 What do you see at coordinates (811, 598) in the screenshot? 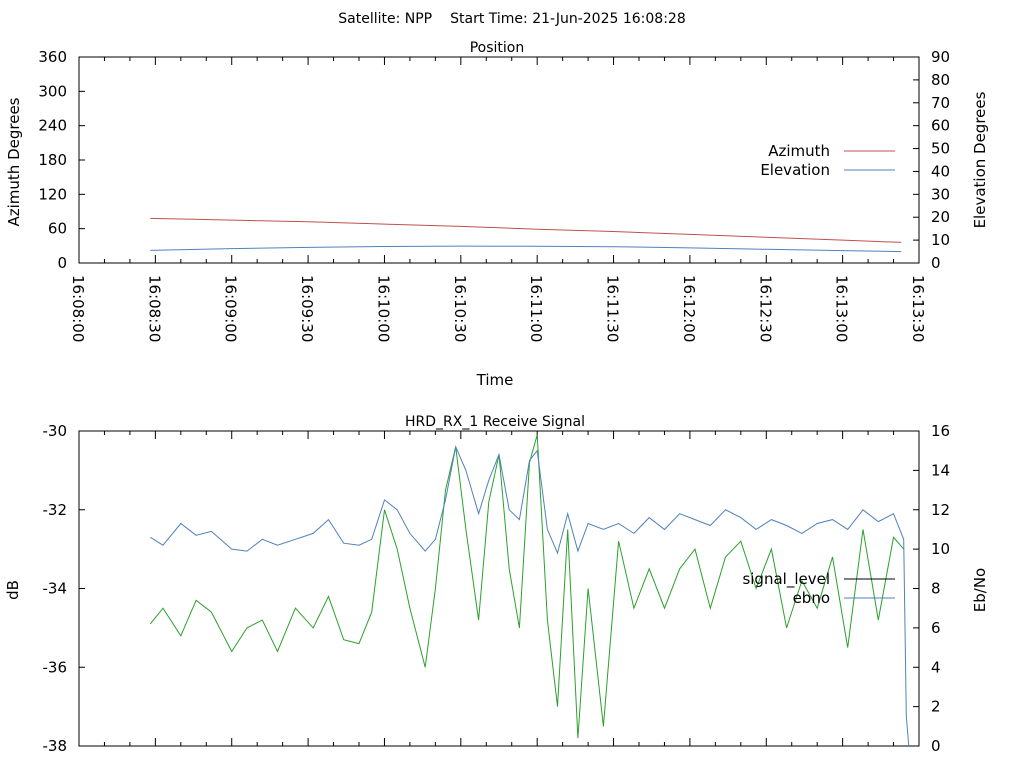
I see `legend-label-ebno: ebno` at bounding box center [811, 598].